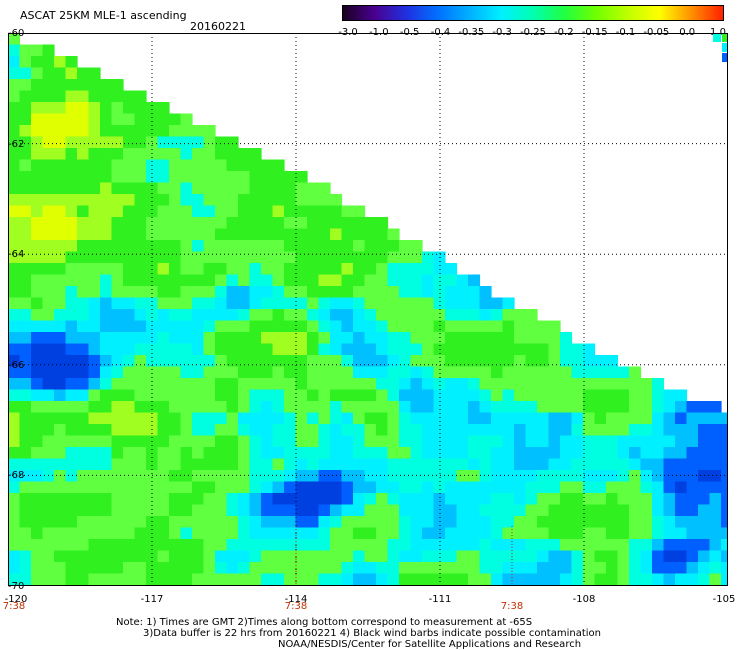 The height and width of the screenshot is (650, 740). Describe the element at coordinates (718, 32) in the screenshot. I see `colorbar-tick-label: 1.0` at that location.